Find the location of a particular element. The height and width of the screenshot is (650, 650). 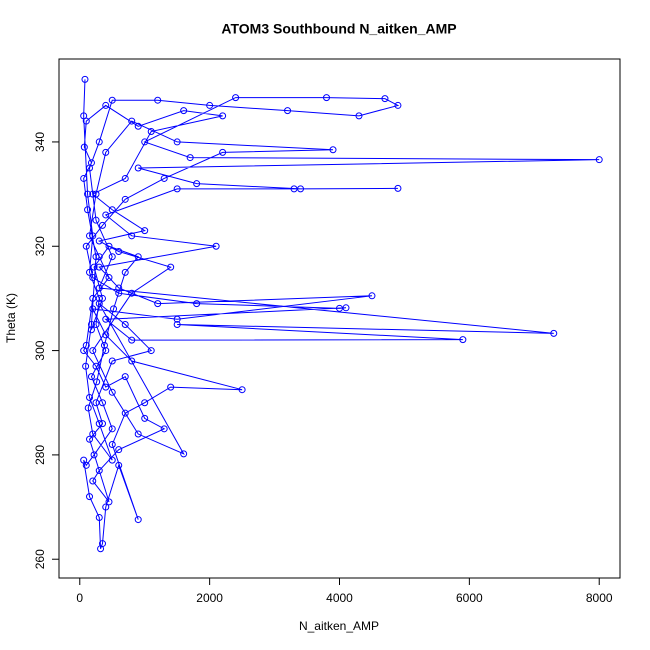

x-tick-label: 0 is located at coordinates (79, 598).